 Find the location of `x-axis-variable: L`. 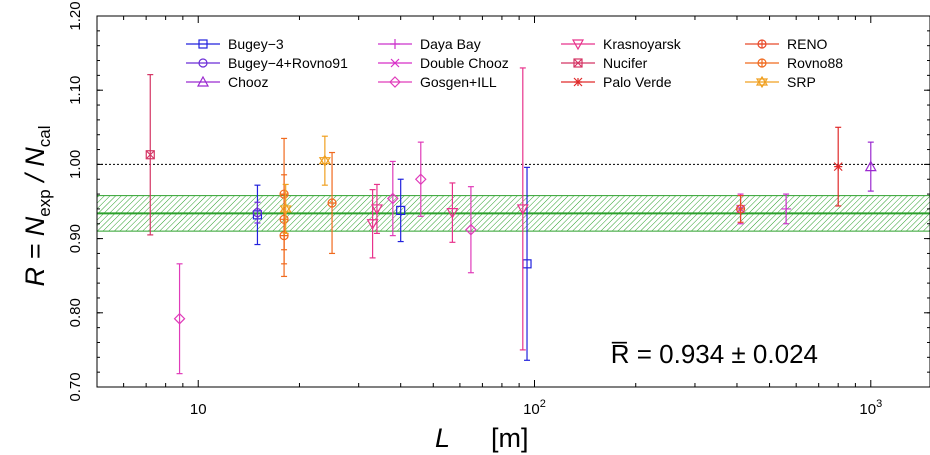

x-axis-variable: L is located at coordinates (442, 438).